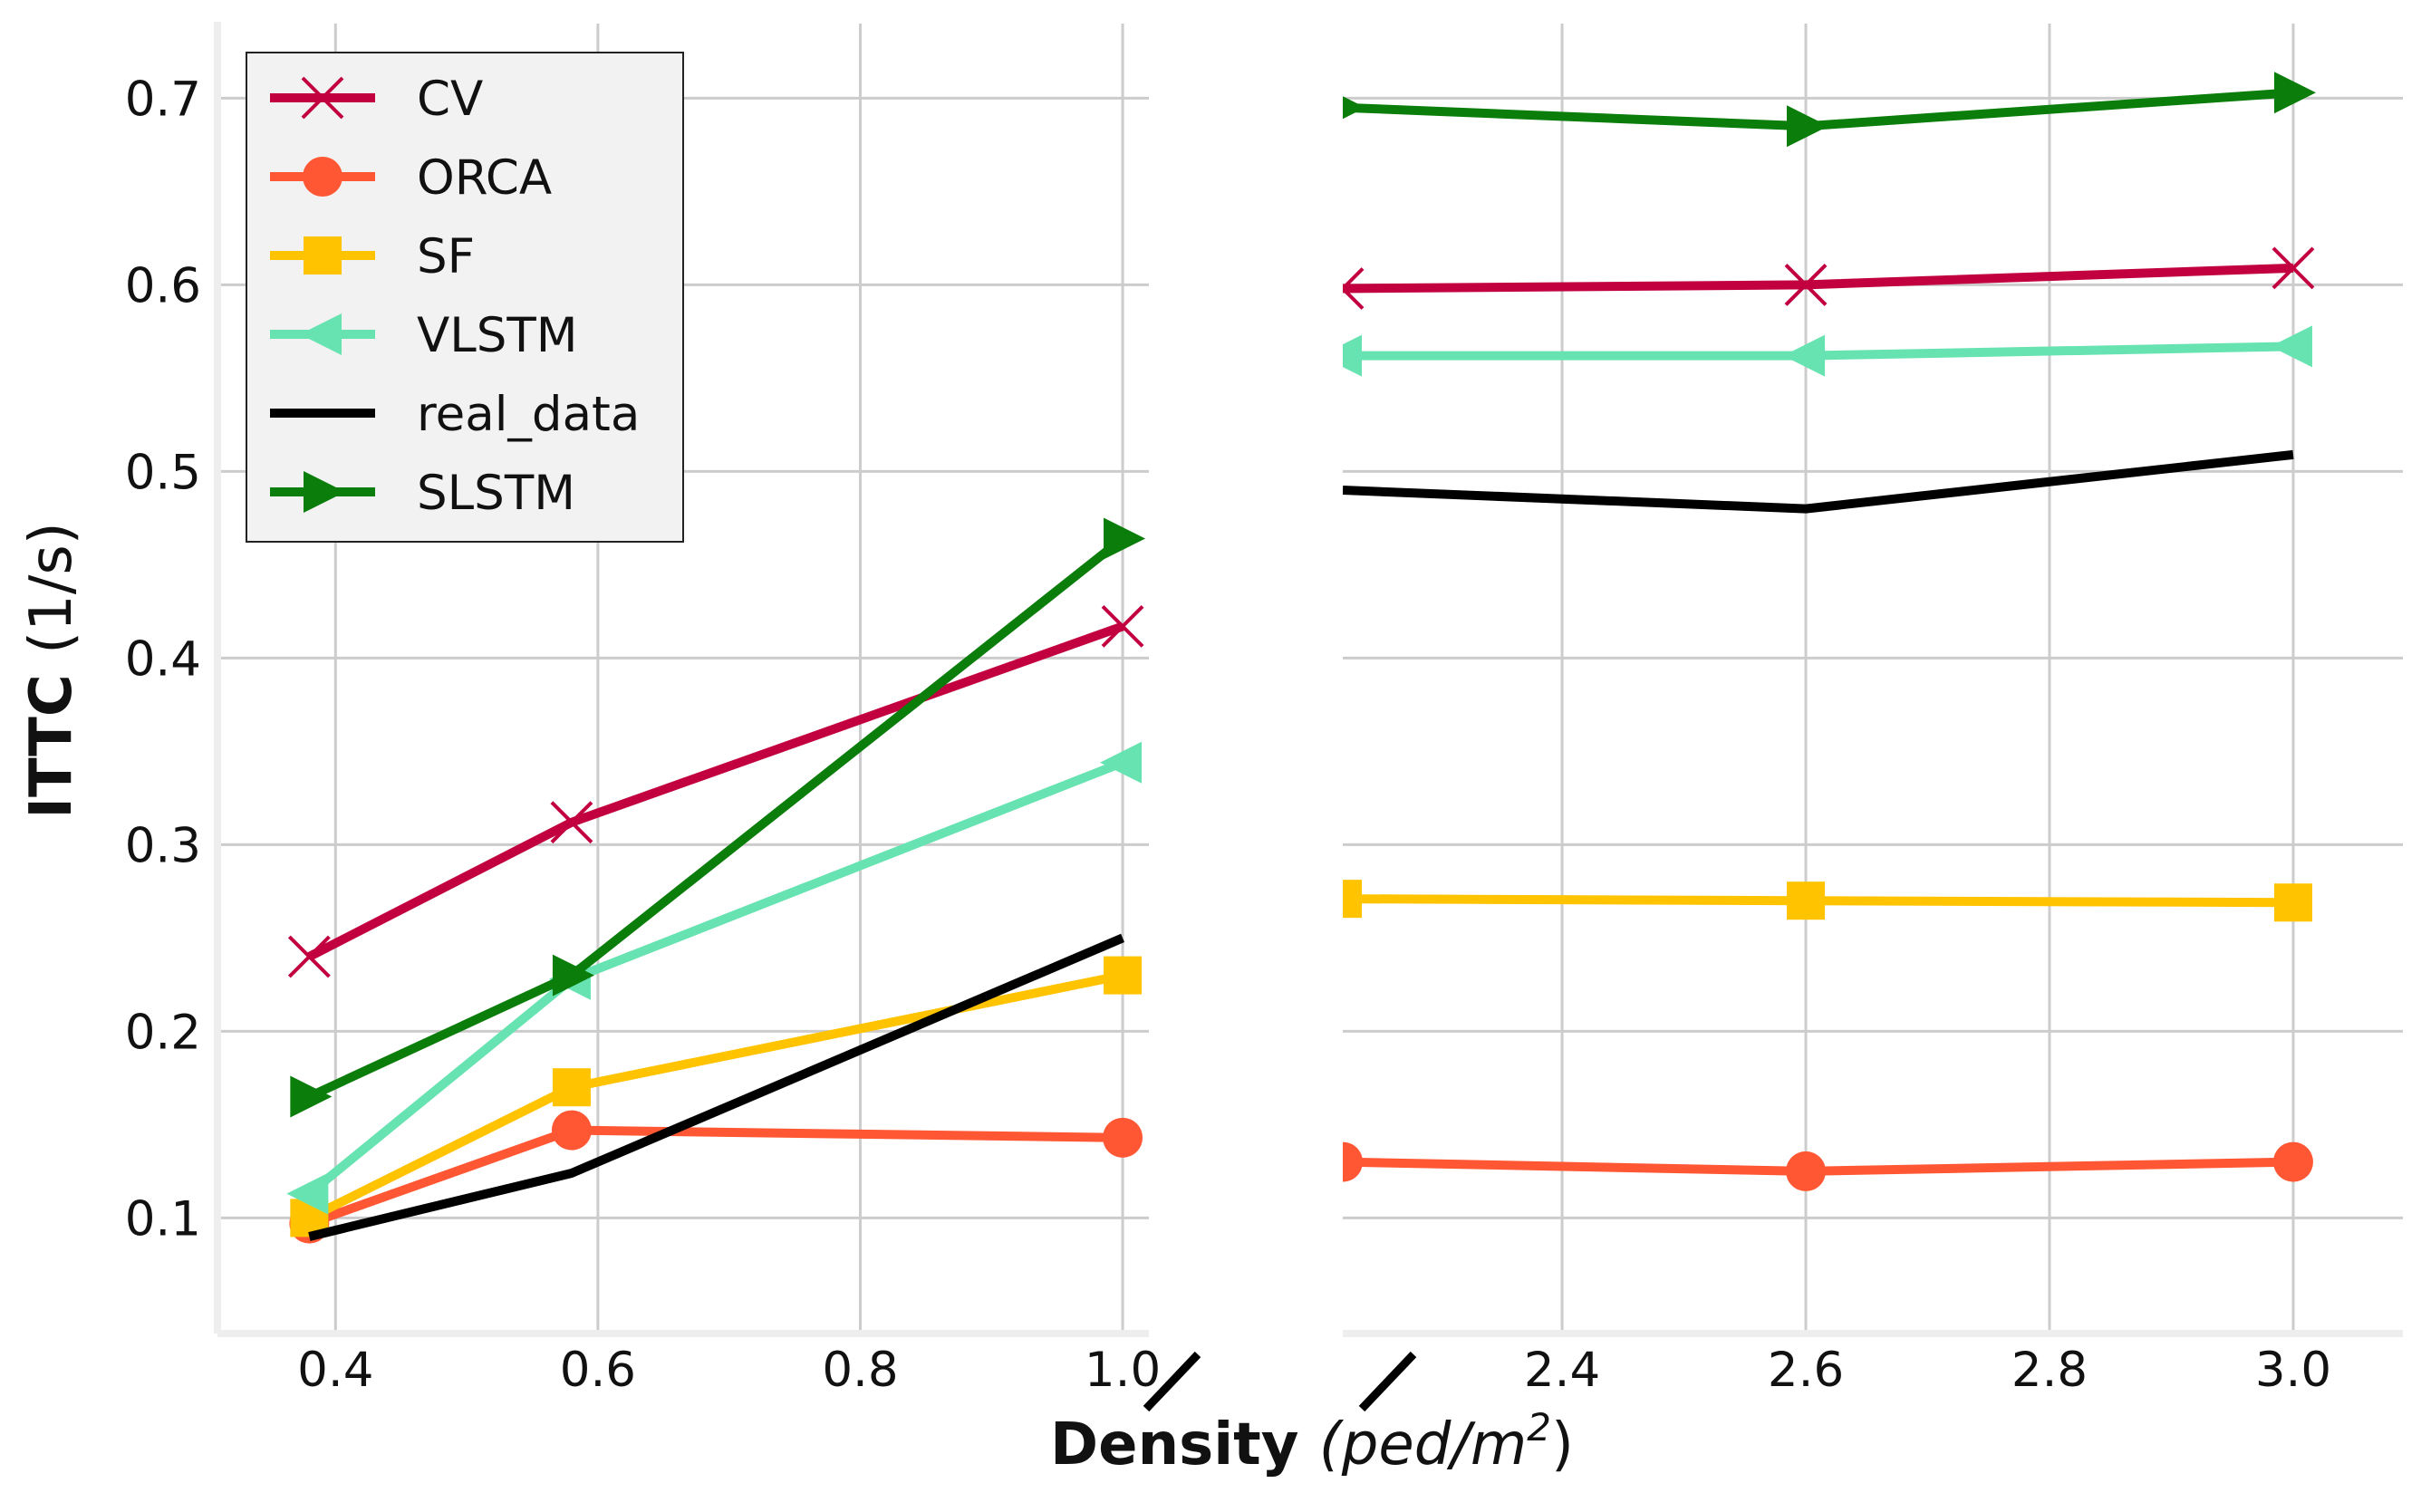 Image resolution: width=2421 pixels, height=1512 pixels. Describe the element at coordinates (1562, 1370) in the screenshot. I see `x-tick-label: 2.4` at that location.